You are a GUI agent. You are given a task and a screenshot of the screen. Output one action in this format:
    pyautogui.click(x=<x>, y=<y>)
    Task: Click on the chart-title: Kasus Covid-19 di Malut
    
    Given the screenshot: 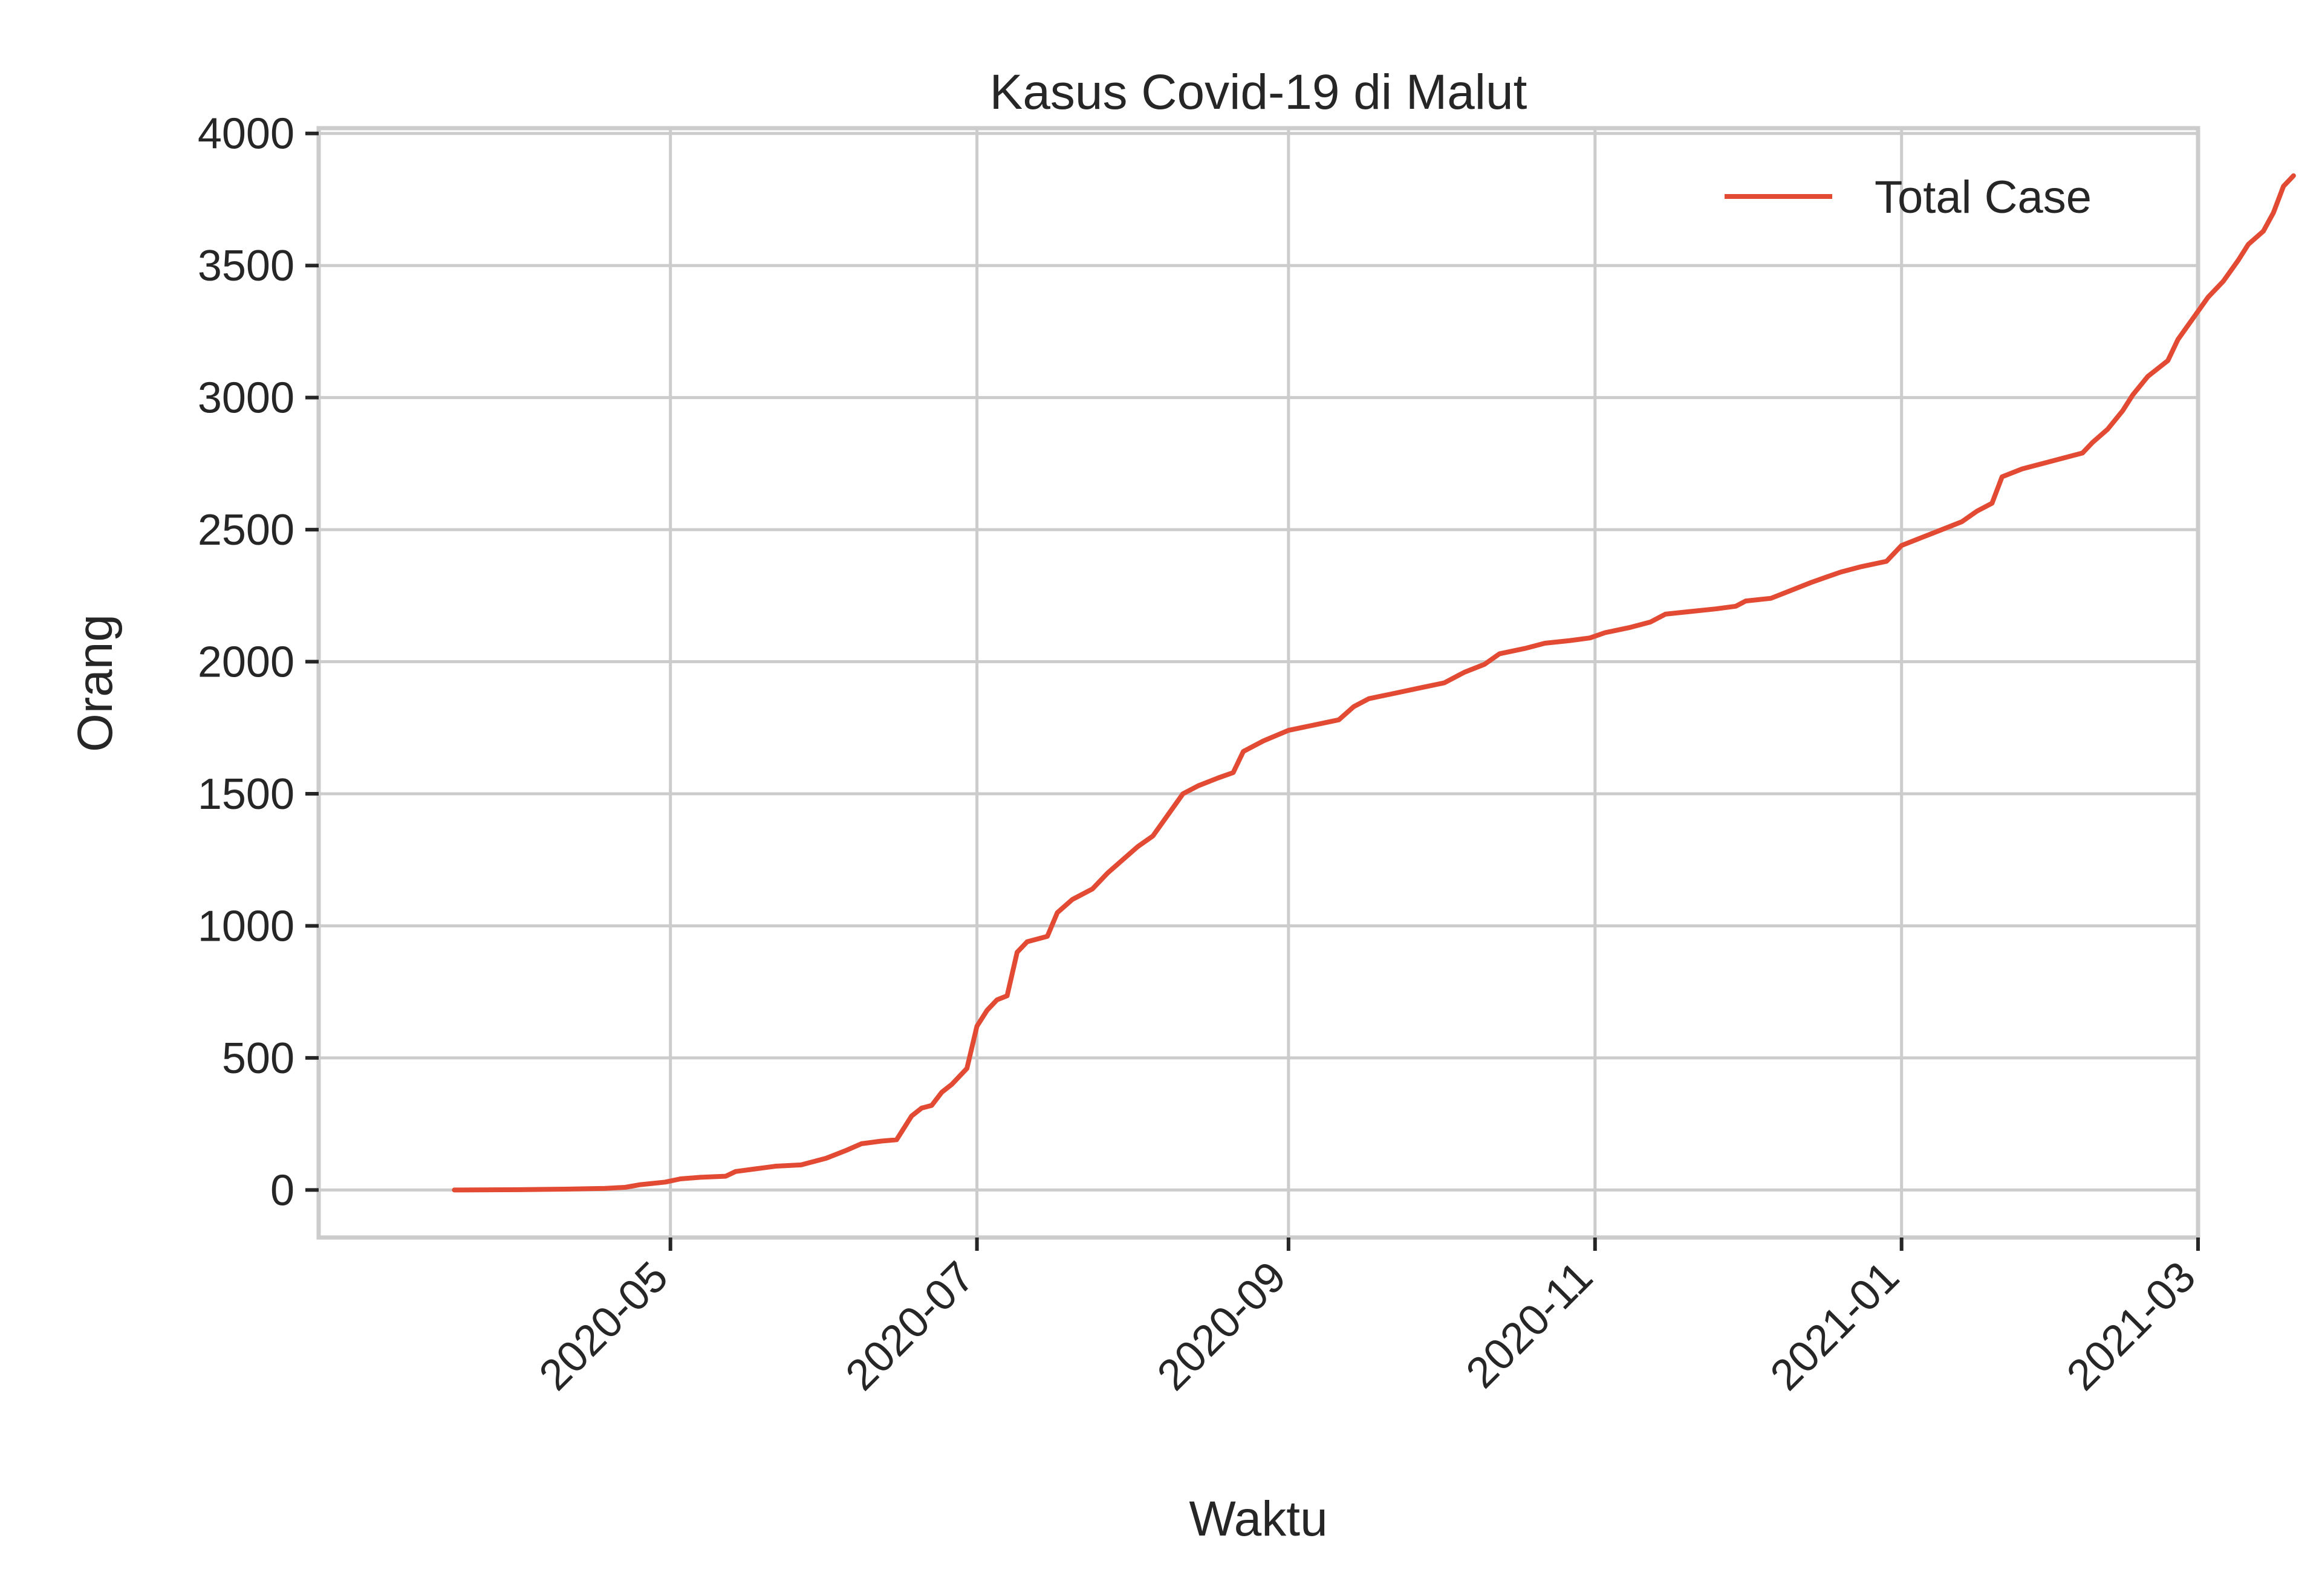 What is the action you would take?
    pyautogui.click(x=1258, y=92)
    